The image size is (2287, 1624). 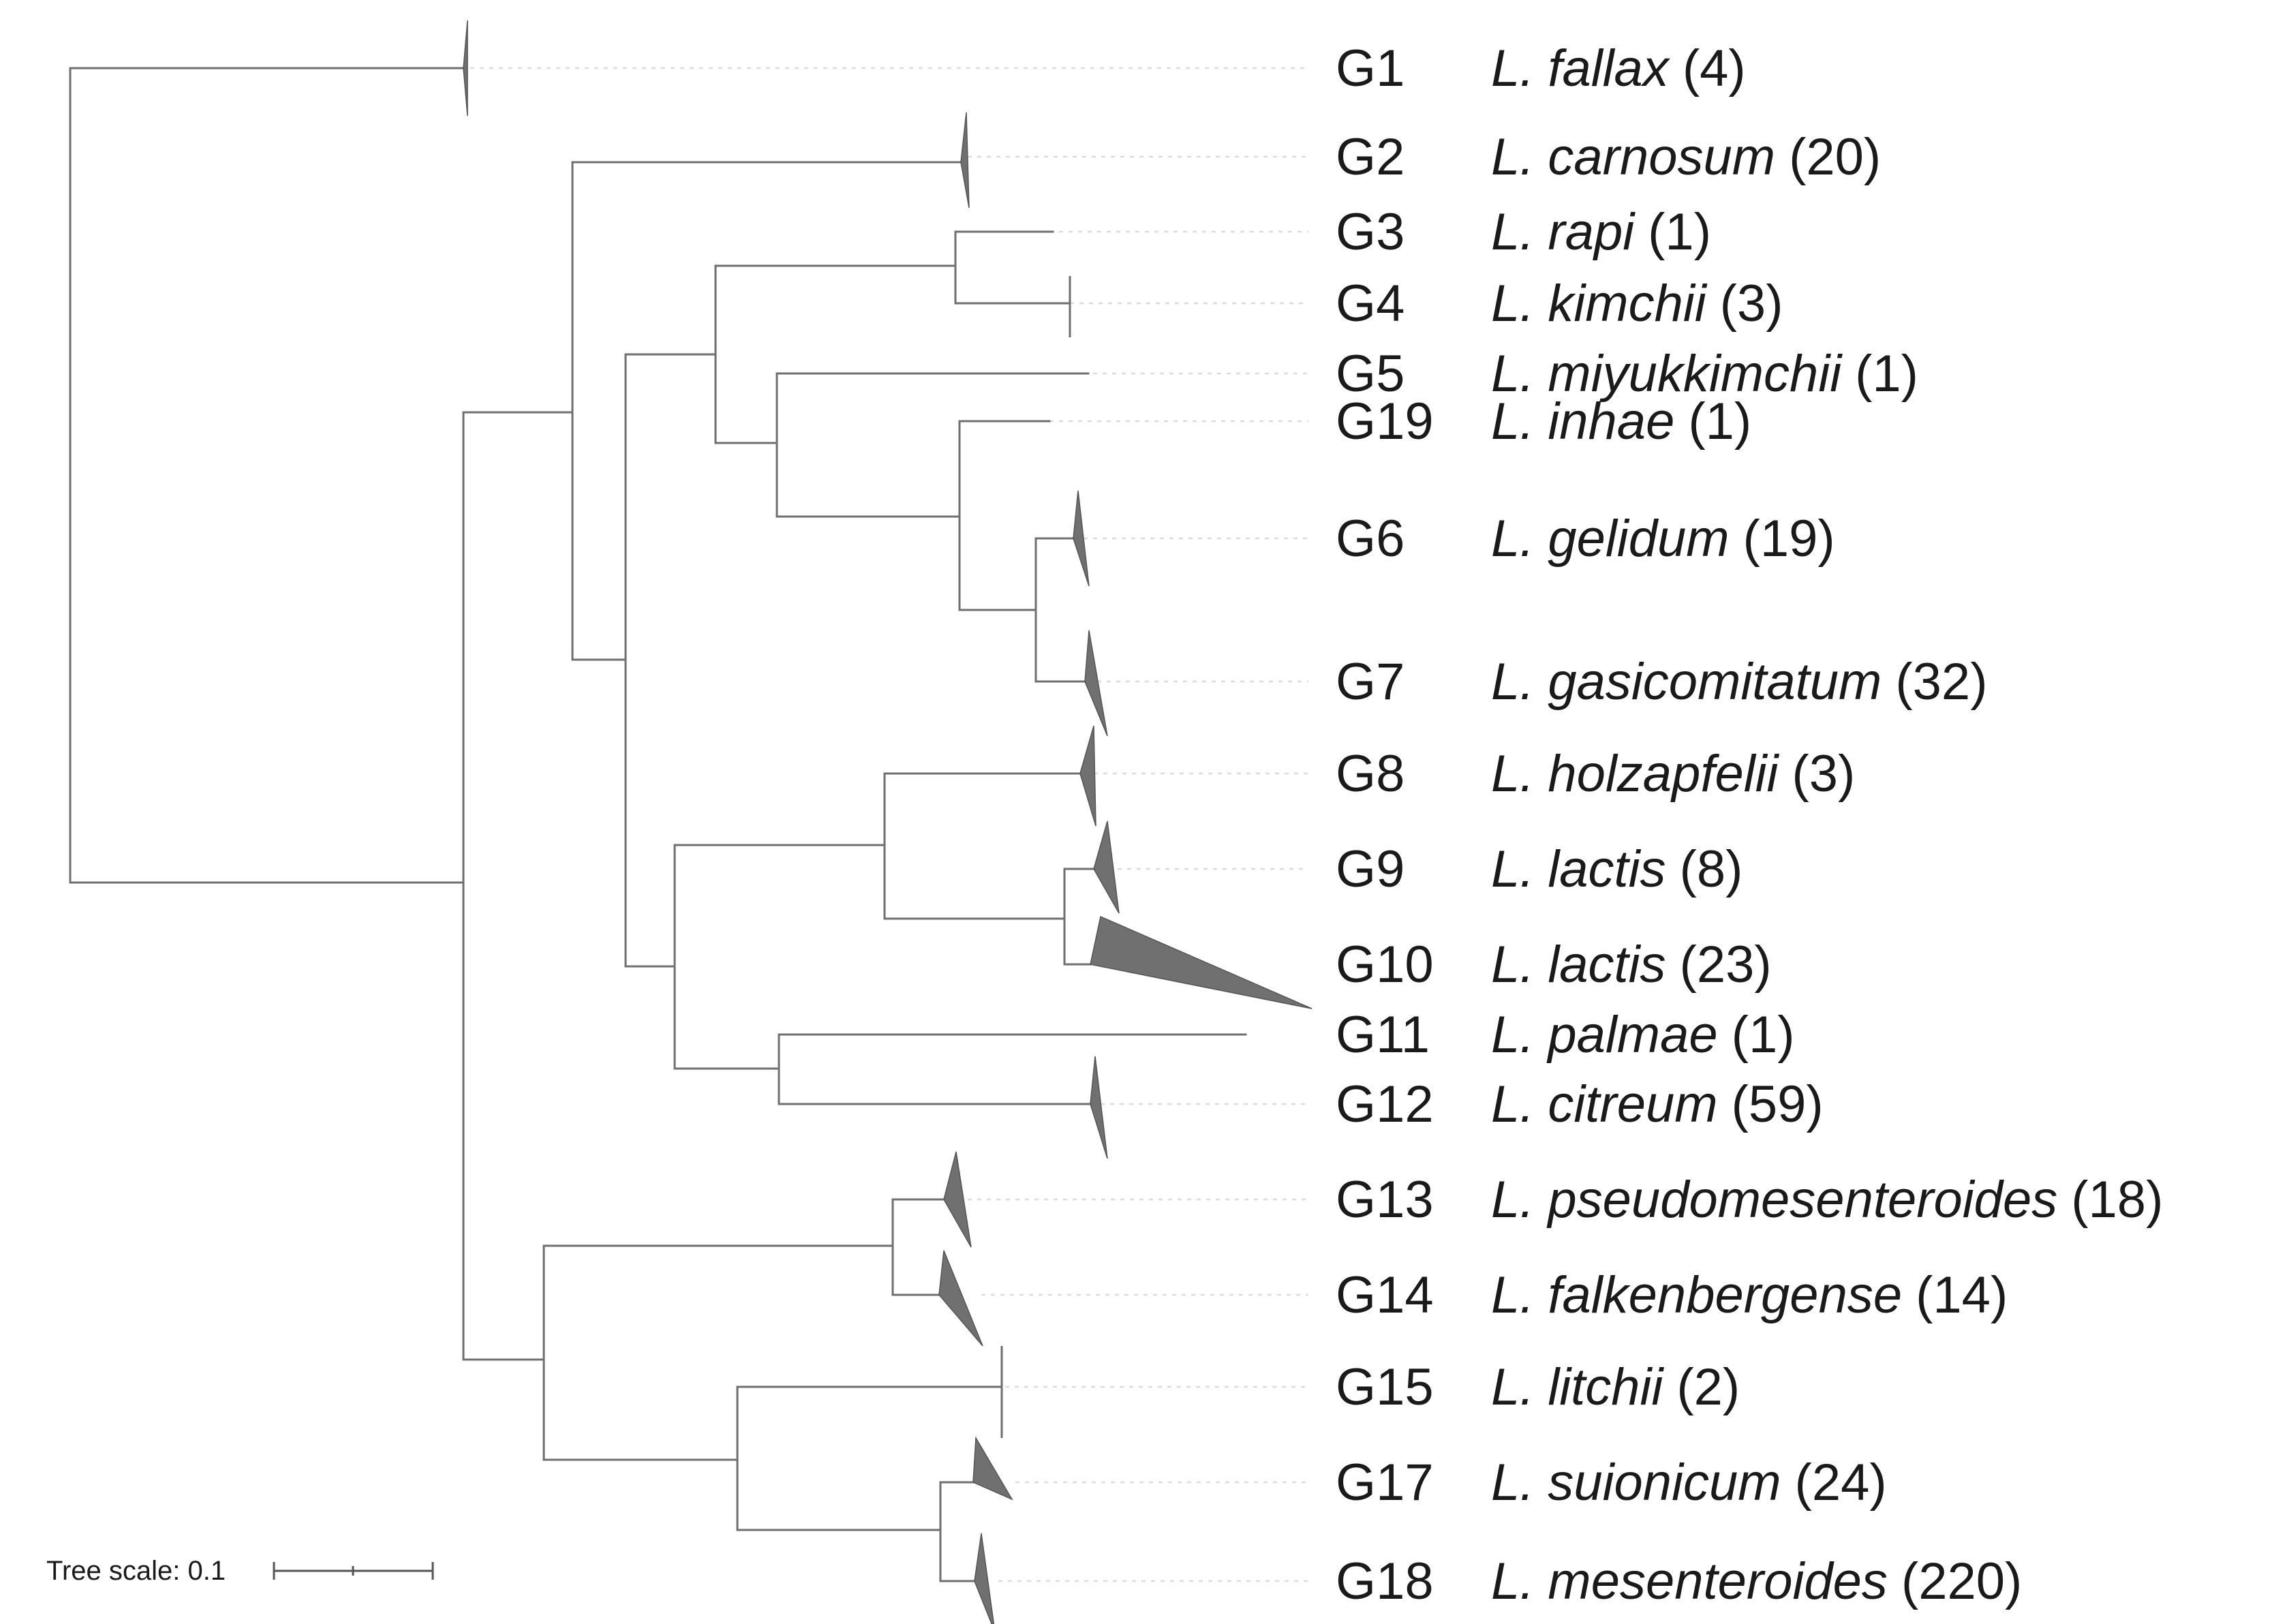 I want to click on leaf-species: suionicum, so click(x=1665, y=1483).